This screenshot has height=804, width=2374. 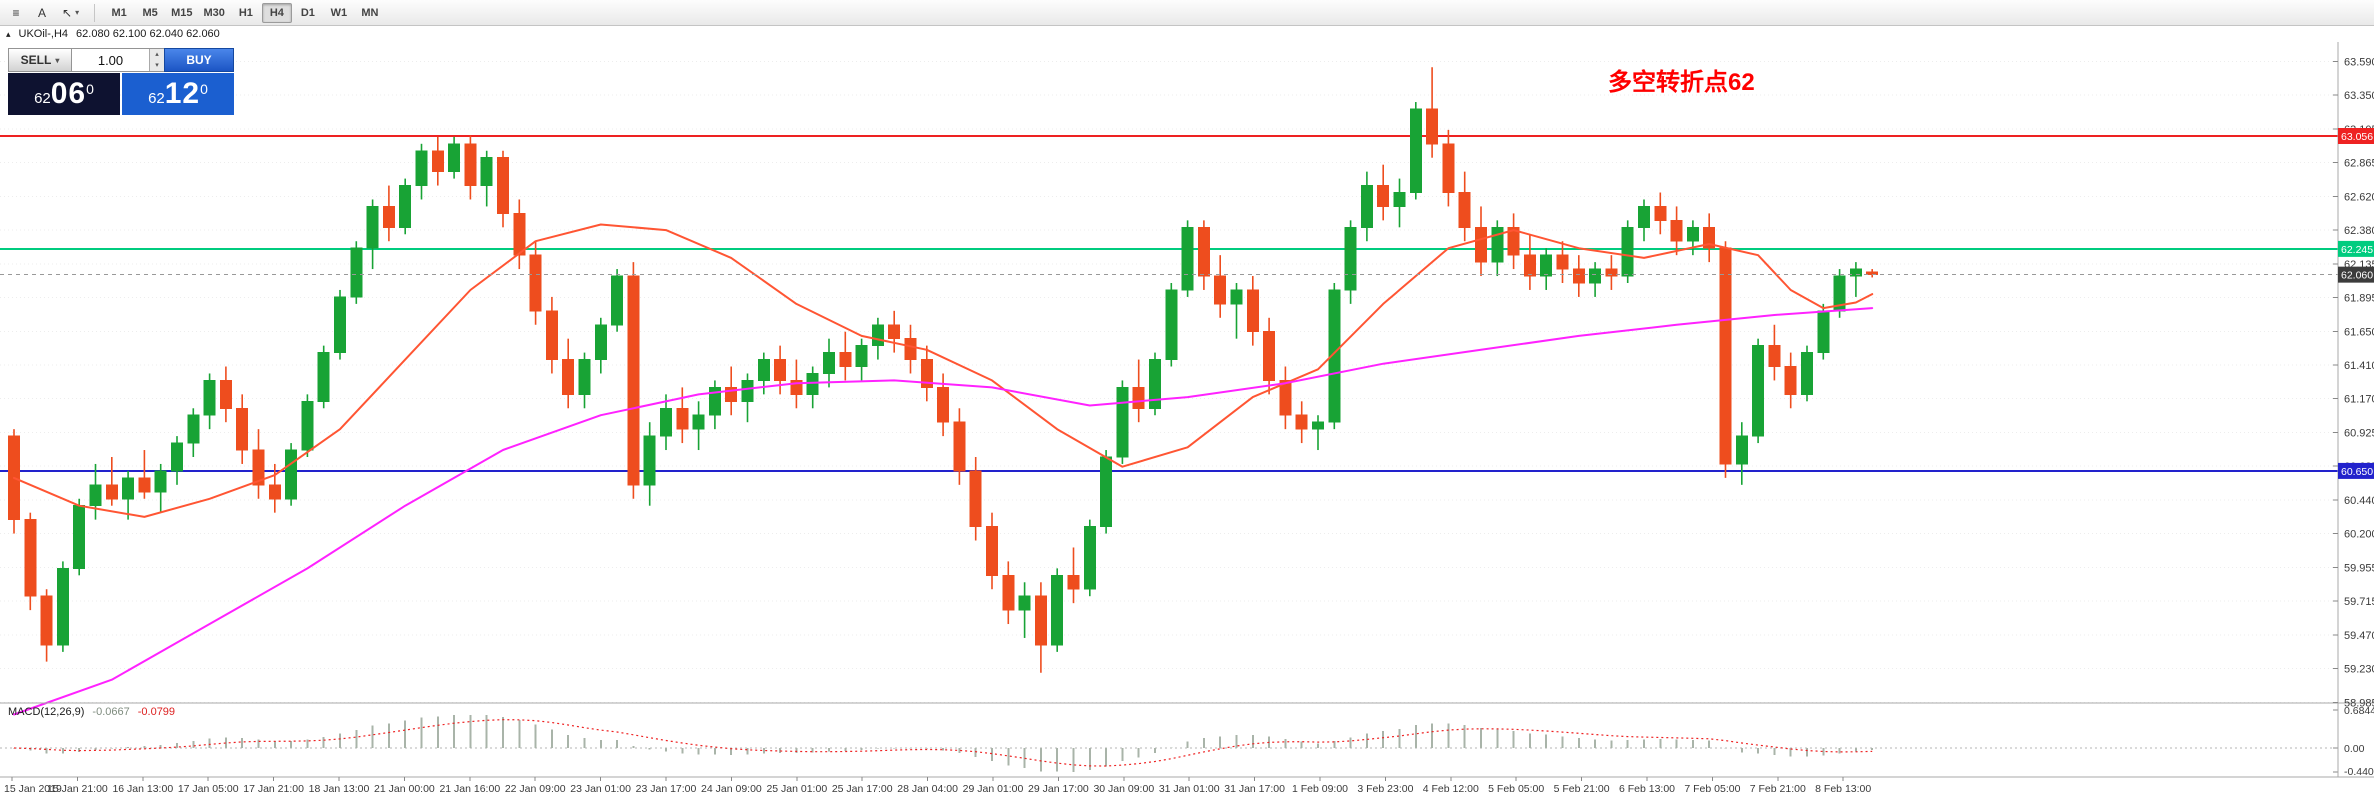 What do you see at coordinates (1778, 789) in the screenshot?
I see `time-label: 7 Feb 21:00` at bounding box center [1778, 789].